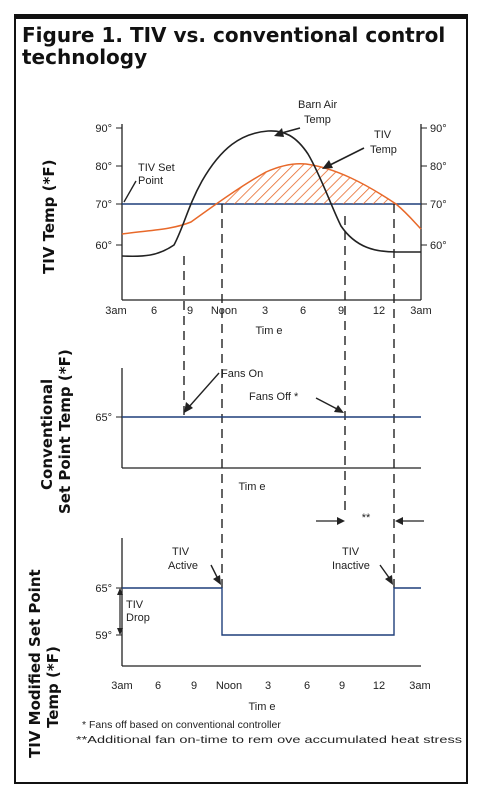 The image size is (480, 790). What do you see at coordinates (115, 311) in the screenshot?
I see `p1-xtick-3am: 3am` at bounding box center [115, 311].